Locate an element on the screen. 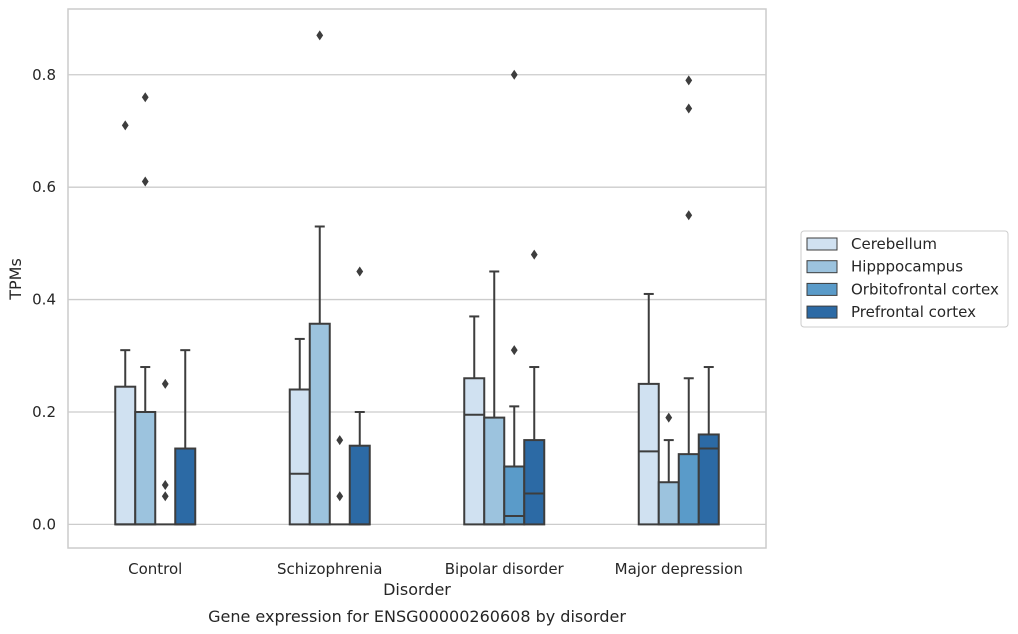  x-tick-label: Bipolar disorder is located at coordinates (505, 569).